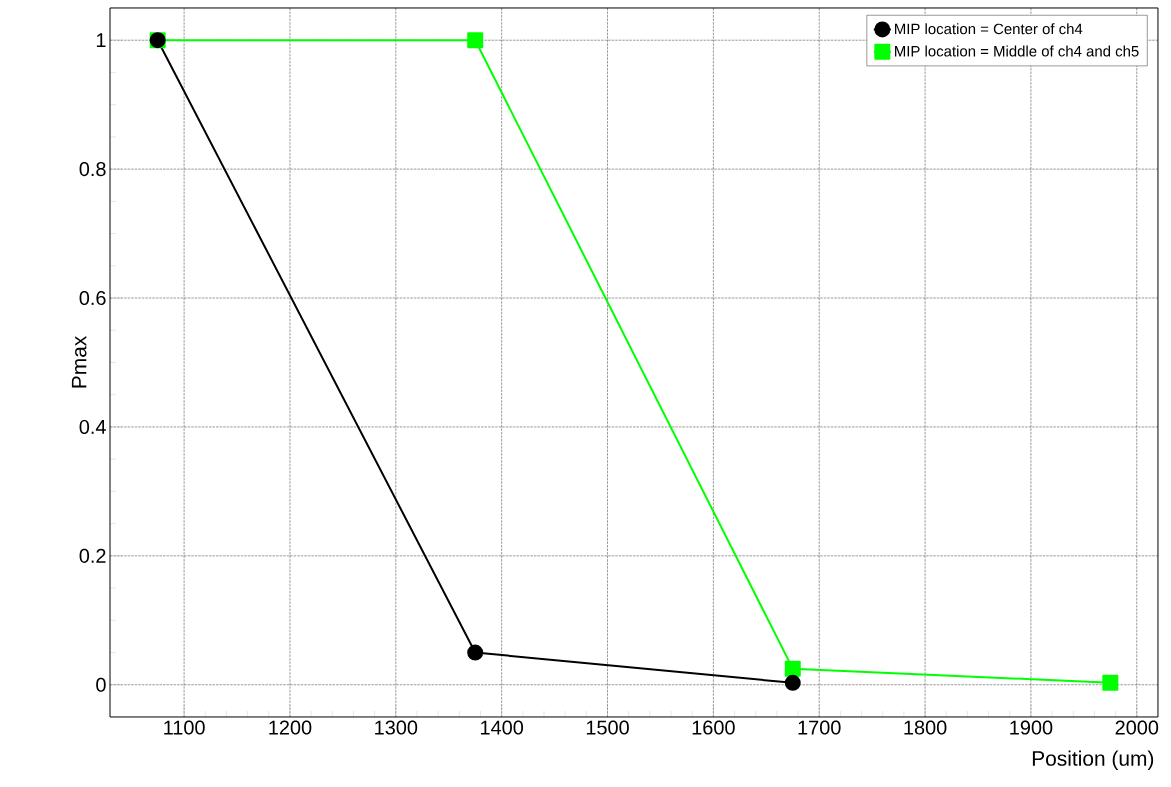  I want to click on x-axis-title: Position (um), so click(1093, 760).